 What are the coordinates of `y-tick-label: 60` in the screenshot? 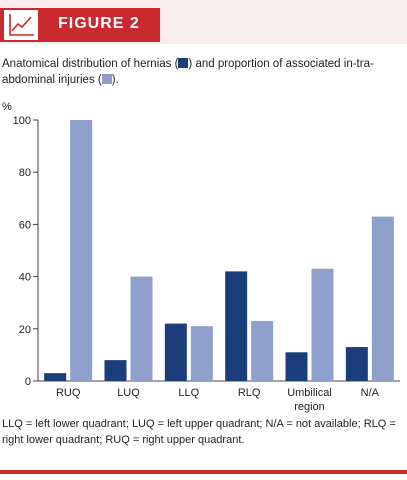 It's located at (25, 225).